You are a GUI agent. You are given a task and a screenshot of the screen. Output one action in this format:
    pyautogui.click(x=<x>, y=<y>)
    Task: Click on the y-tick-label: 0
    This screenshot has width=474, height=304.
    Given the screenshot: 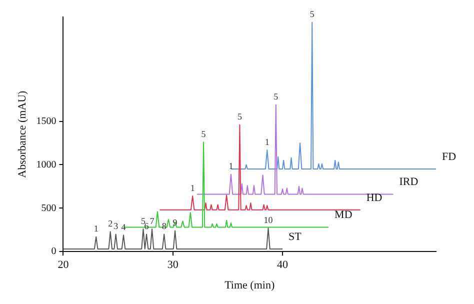 What is the action you would take?
    pyautogui.click(x=53, y=252)
    